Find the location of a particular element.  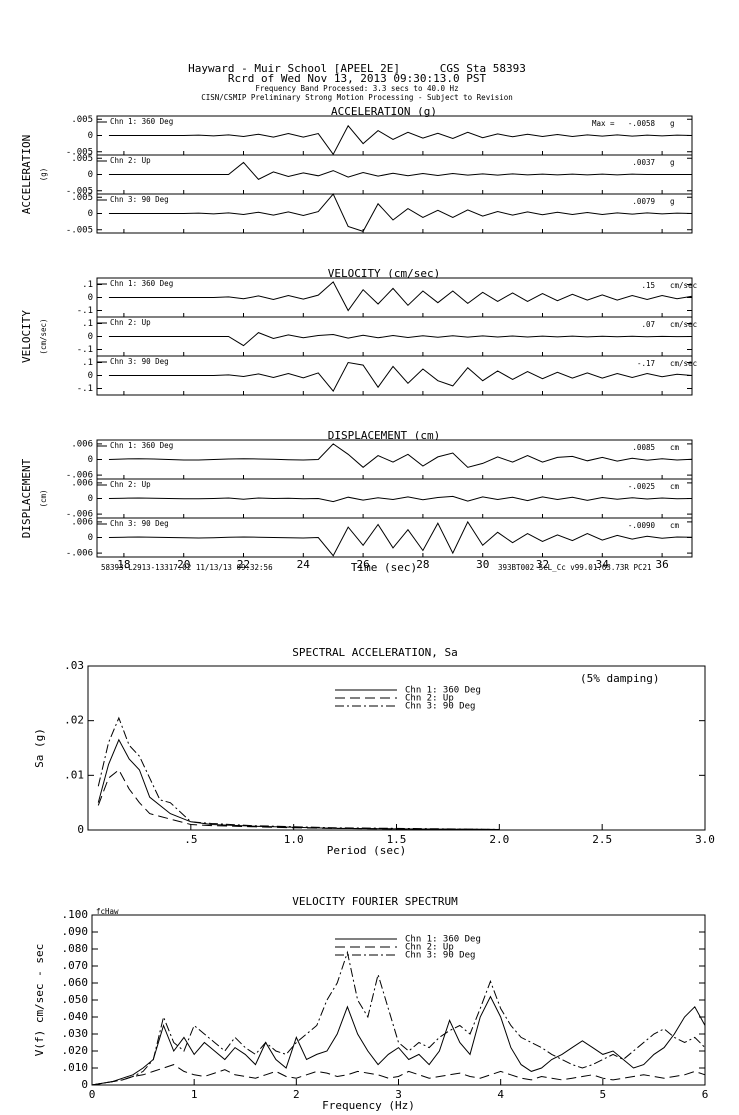

panel-title: VELOCITY (cm/sec) is located at coordinates (384, 273).